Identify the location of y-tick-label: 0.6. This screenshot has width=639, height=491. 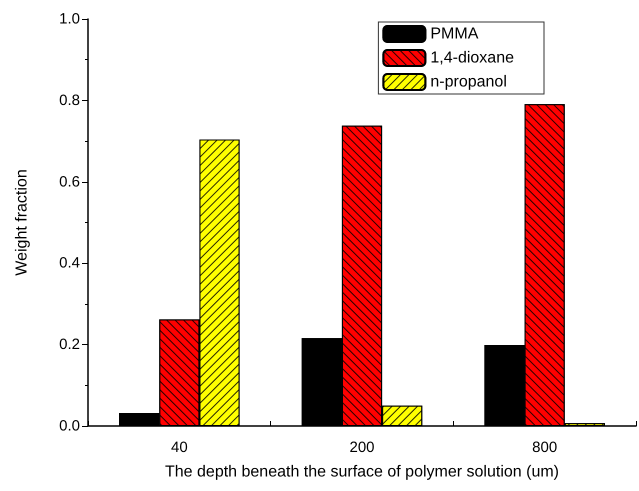
(69, 181).